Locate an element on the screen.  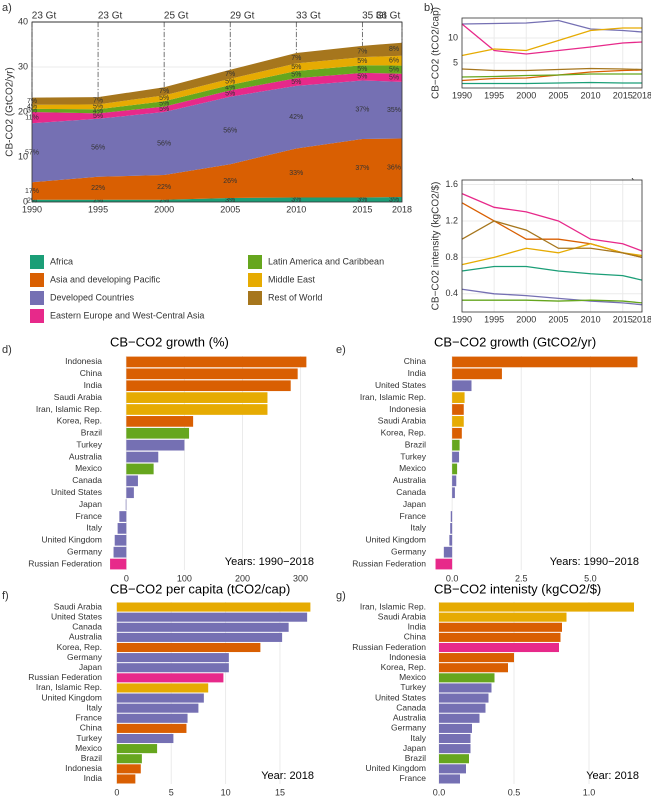
share-label: 4% is located at coordinates (98, 111).